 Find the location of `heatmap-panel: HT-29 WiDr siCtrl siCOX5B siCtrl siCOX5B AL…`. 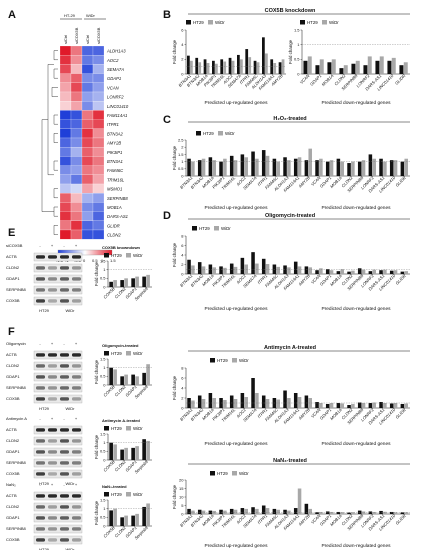

heatmap-panel: HT-29 WiDr siCtrl siCOX5B siCtrl siCOX5B AL… is located at coordinates (85, 138).